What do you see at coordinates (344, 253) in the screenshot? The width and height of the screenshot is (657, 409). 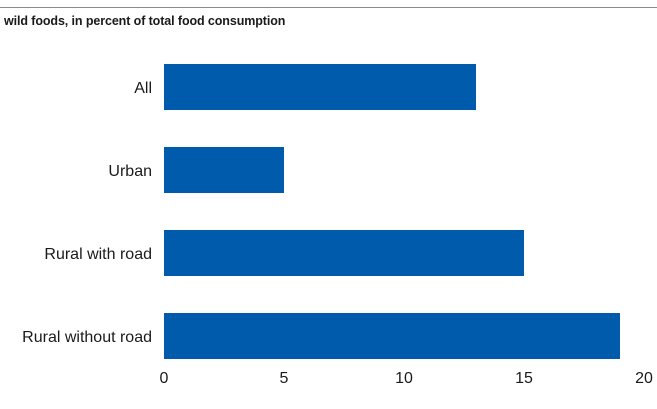 I see `bar-rural-with-road` at bounding box center [344, 253].